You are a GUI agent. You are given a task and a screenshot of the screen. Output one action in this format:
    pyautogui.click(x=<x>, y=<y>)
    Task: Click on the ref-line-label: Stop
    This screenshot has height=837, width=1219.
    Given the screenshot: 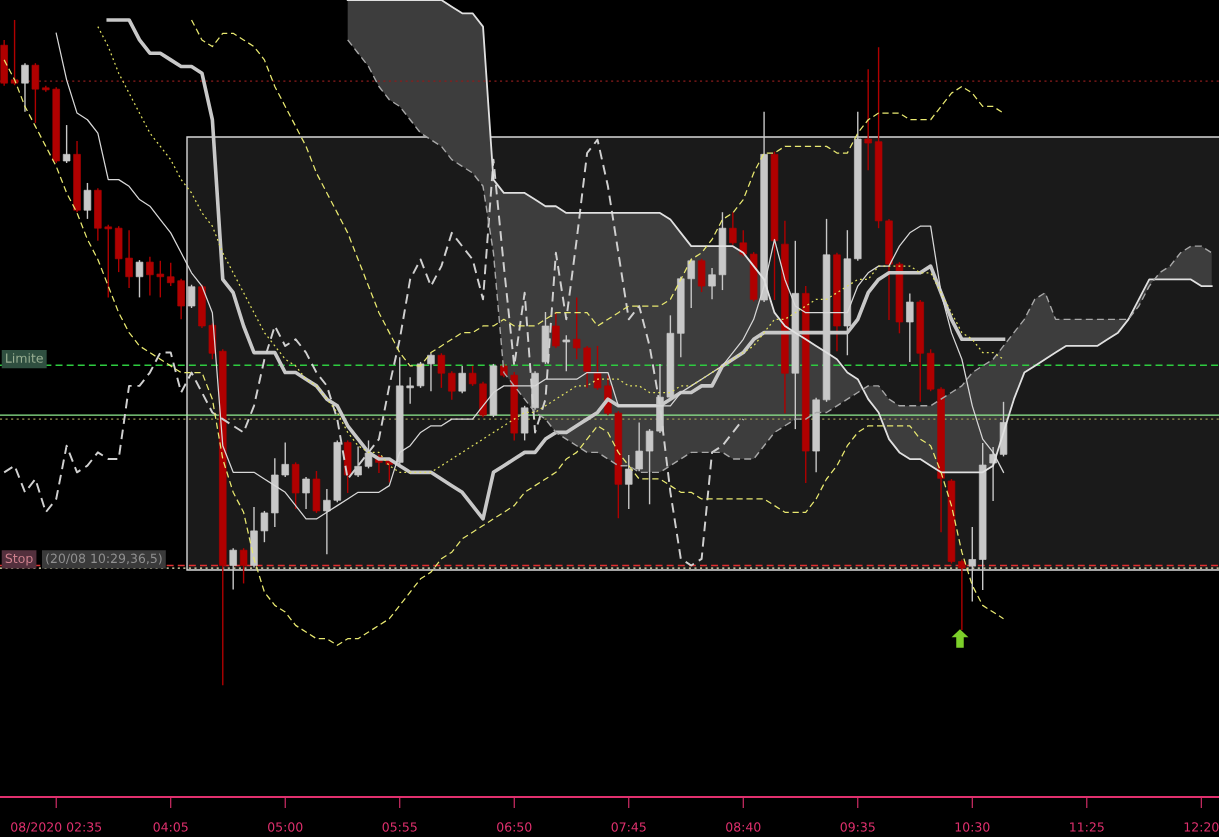 What is the action you would take?
    pyautogui.click(x=19, y=559)
    